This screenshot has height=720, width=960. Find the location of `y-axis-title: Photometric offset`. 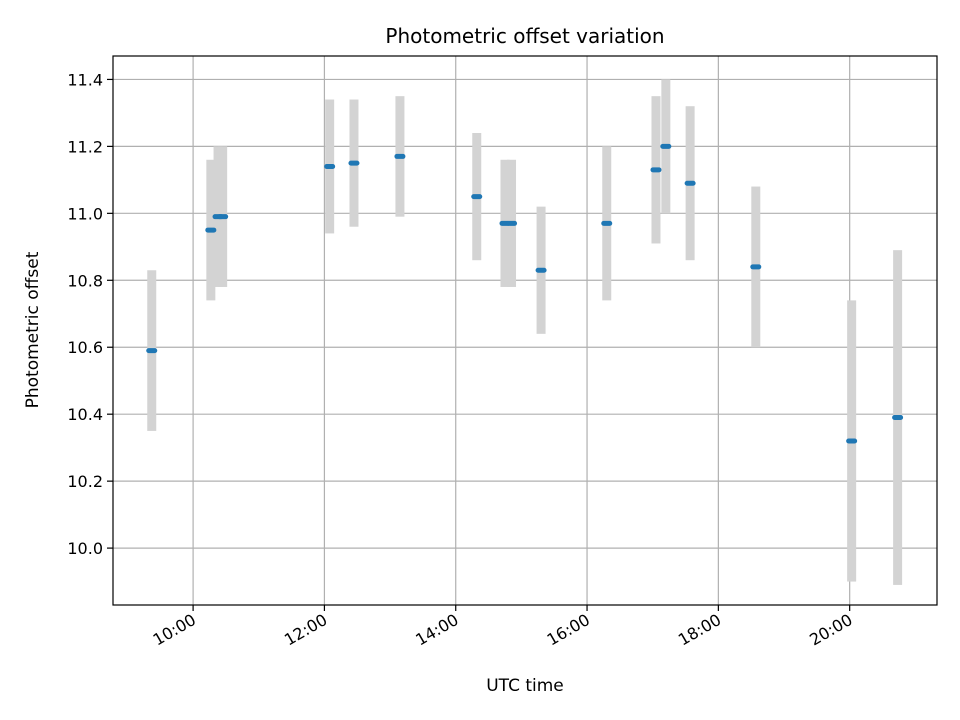

y-axis-title: Photometric offset is located at coordinates (33, 329).